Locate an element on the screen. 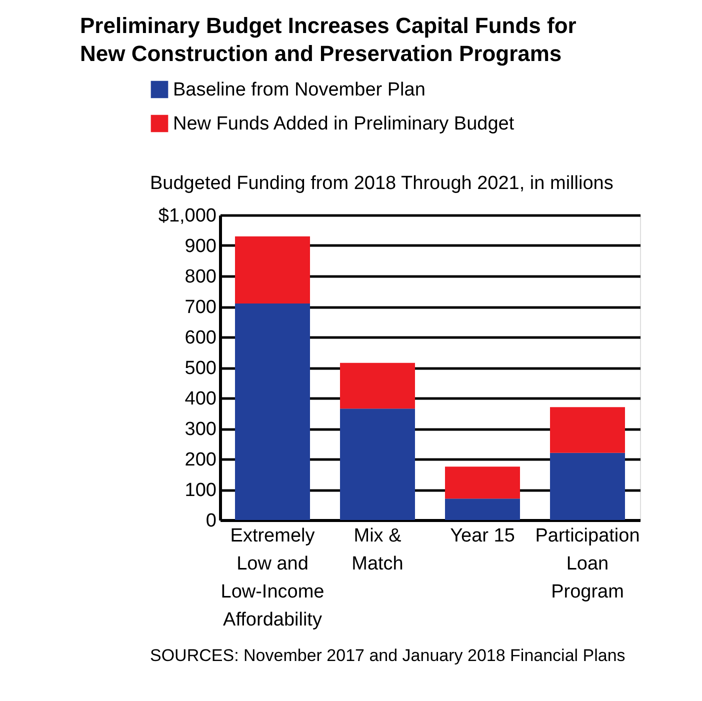 The width and height of the screenshot is (702, 701). y-tick-label: 500 is located at coordinates (200, 368).